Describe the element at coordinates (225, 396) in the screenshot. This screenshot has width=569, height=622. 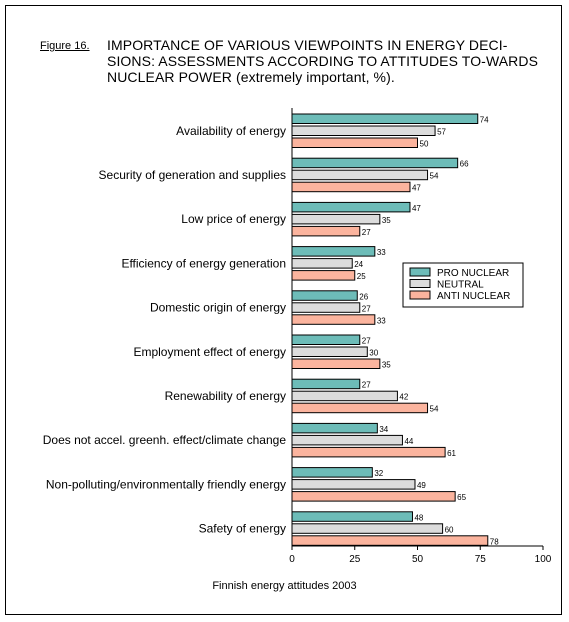
I see `category-label: Renewability of energy` at that location.